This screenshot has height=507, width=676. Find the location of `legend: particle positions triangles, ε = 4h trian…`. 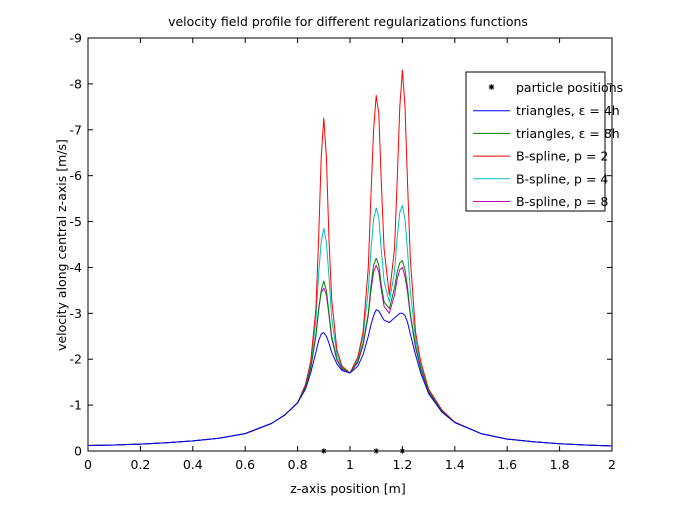

legend: particle positions triangles, ε = 4h trian… is located at coordinates (544, 141).